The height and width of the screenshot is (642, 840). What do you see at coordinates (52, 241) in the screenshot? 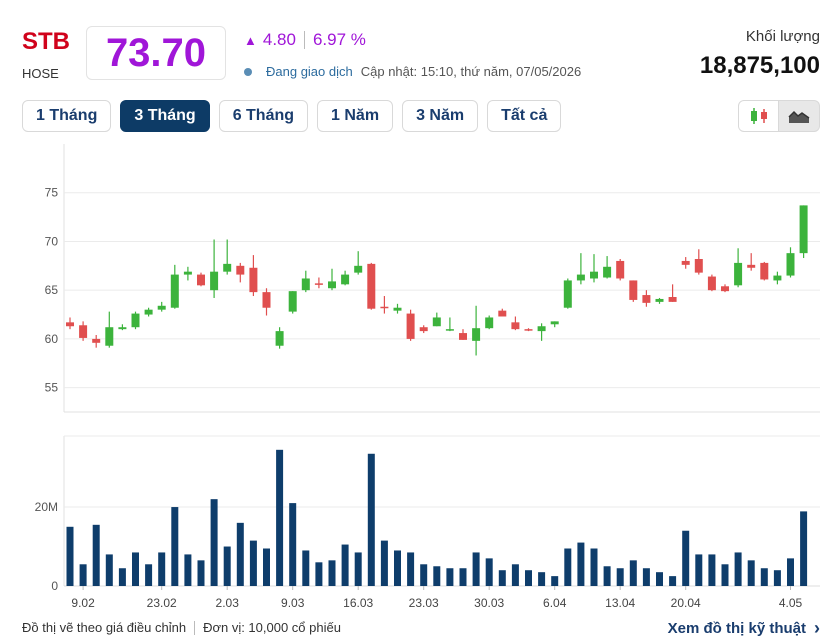
I see `price-tick-label: 70` at bounding box center [52, 241].